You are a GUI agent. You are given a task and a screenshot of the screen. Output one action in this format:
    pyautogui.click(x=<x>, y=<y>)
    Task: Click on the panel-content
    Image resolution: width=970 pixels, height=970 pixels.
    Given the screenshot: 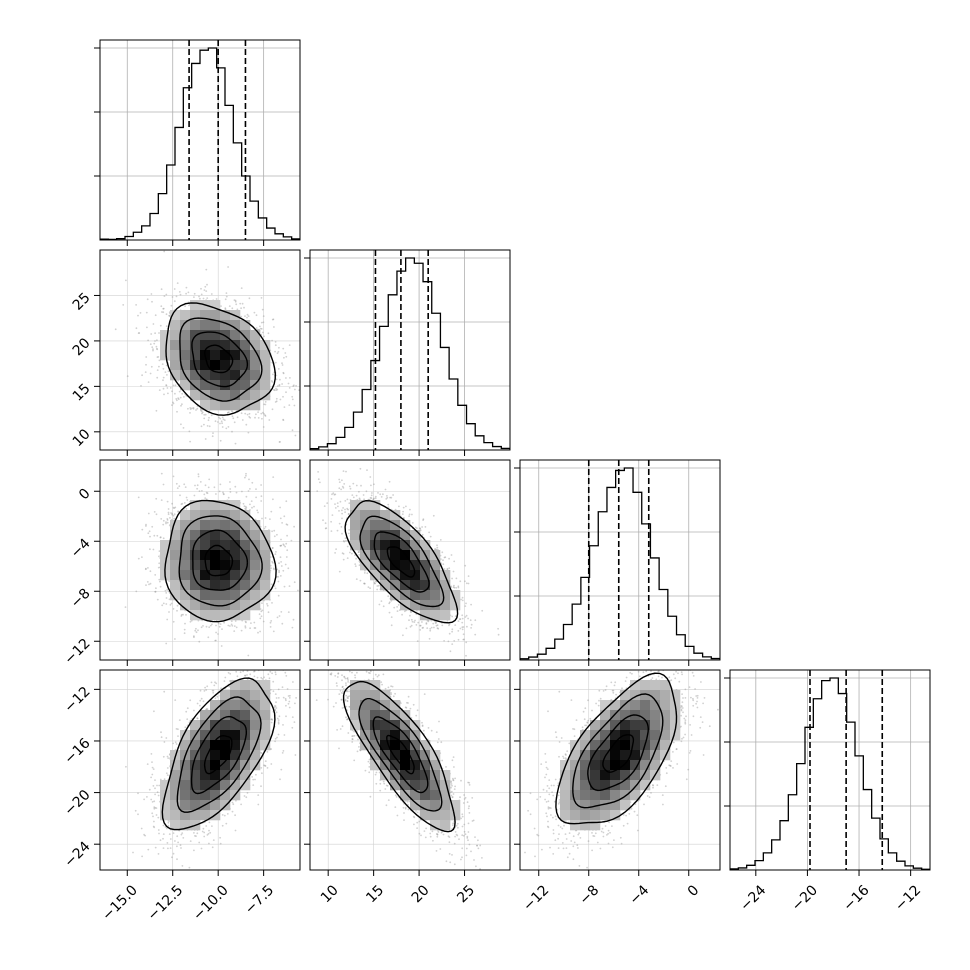 What is the action you would take?
    pyautogui.click(x=200, y=560)
    